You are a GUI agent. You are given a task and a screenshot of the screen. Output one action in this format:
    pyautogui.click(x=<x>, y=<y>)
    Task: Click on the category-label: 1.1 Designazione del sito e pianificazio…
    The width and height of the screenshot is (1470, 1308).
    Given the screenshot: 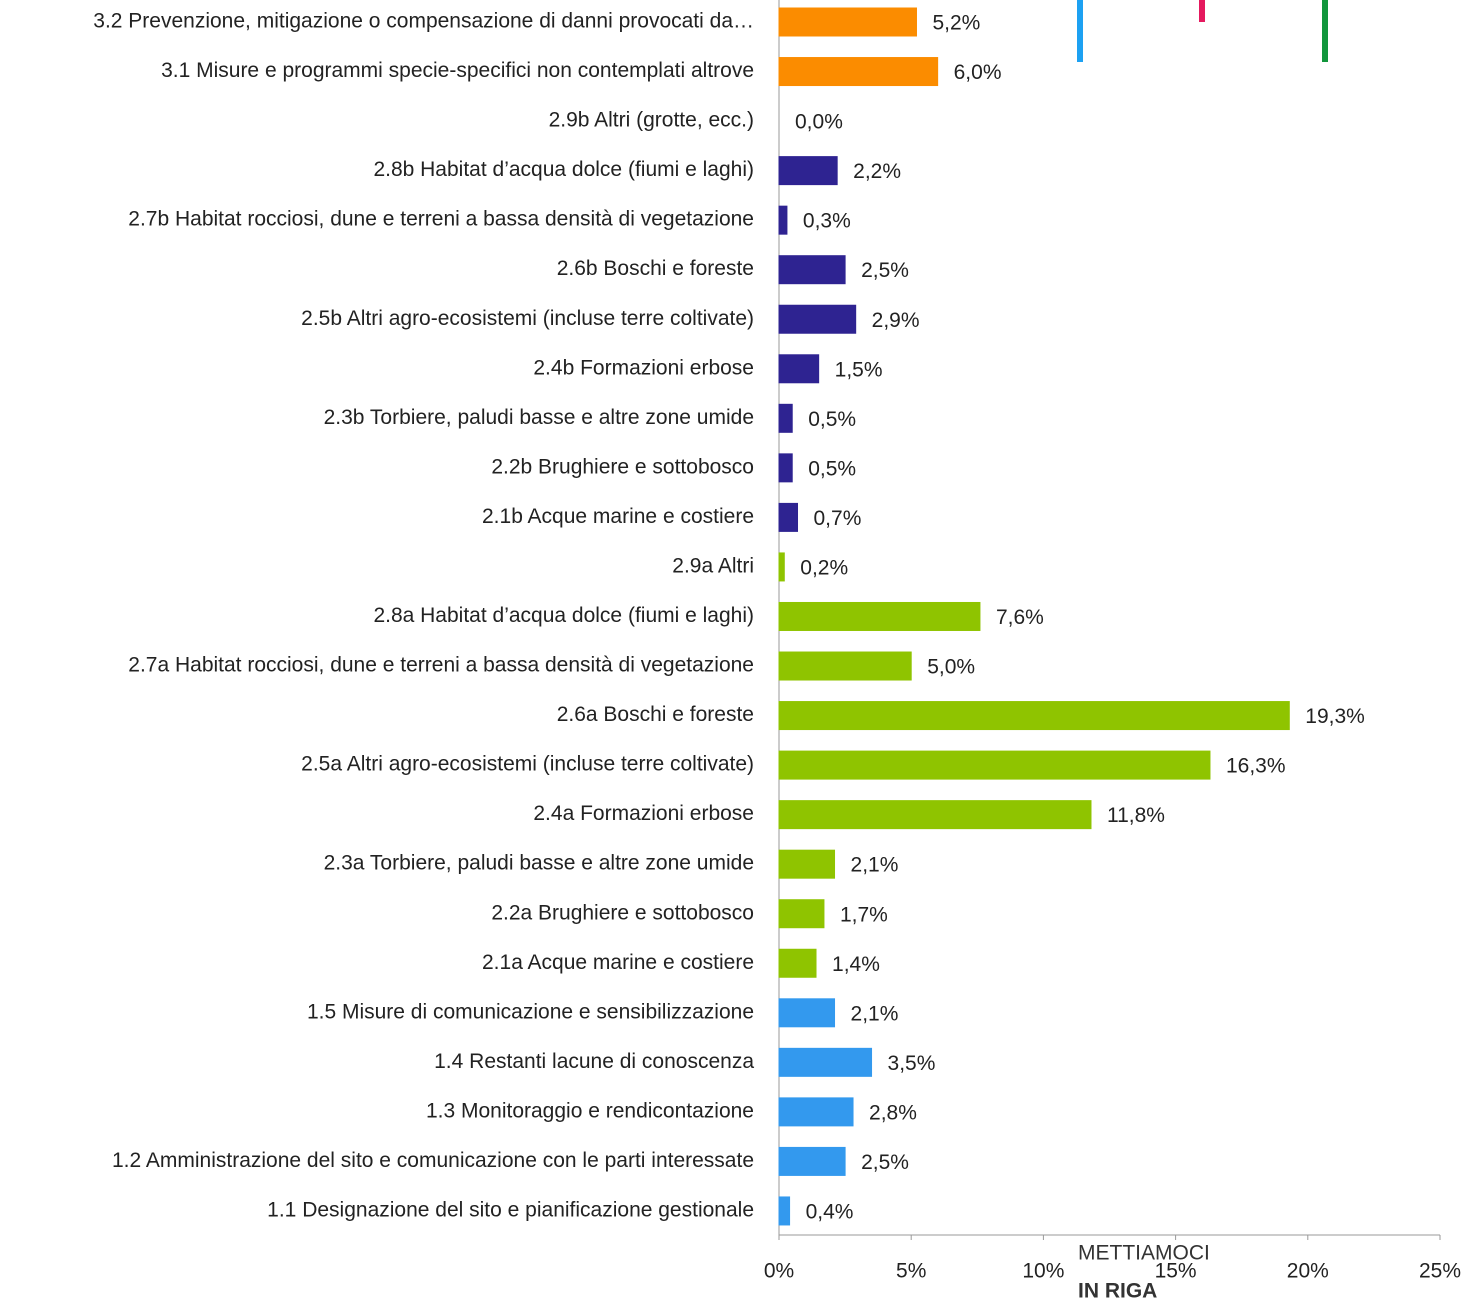 What is the action you would take?
    pyautogui.click(x=510, y=1210)
    